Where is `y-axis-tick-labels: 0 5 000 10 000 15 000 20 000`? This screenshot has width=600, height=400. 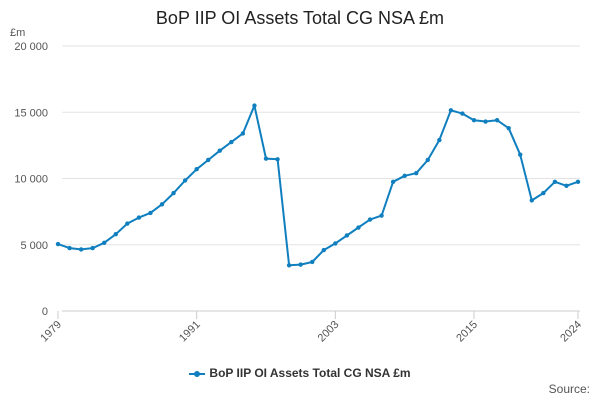
y-axis-tick-labels: 0 5 000 10 000 15 000 20 000 is located at coordinates (31, 179).